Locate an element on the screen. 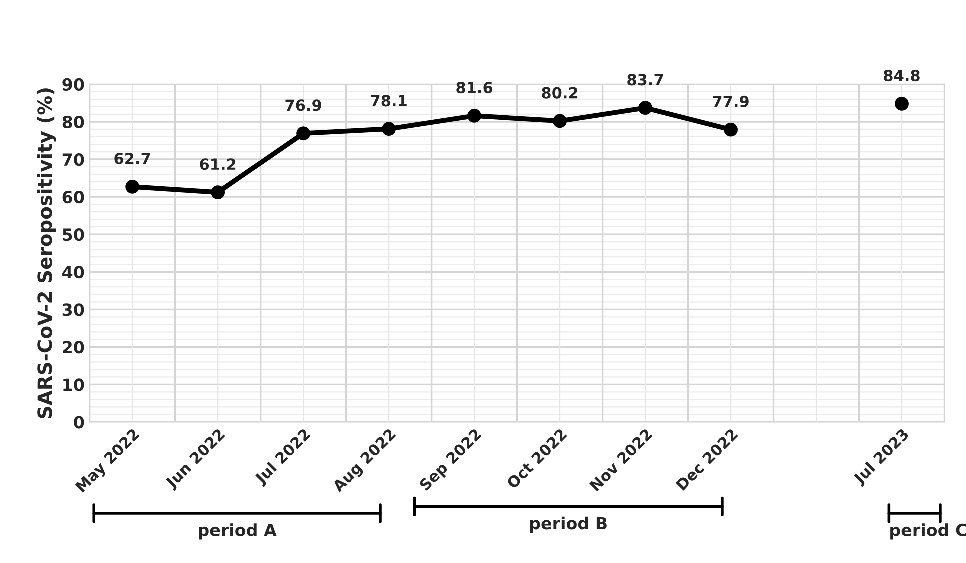  y-tick-label: 60 is located at coordinates (73, 197).